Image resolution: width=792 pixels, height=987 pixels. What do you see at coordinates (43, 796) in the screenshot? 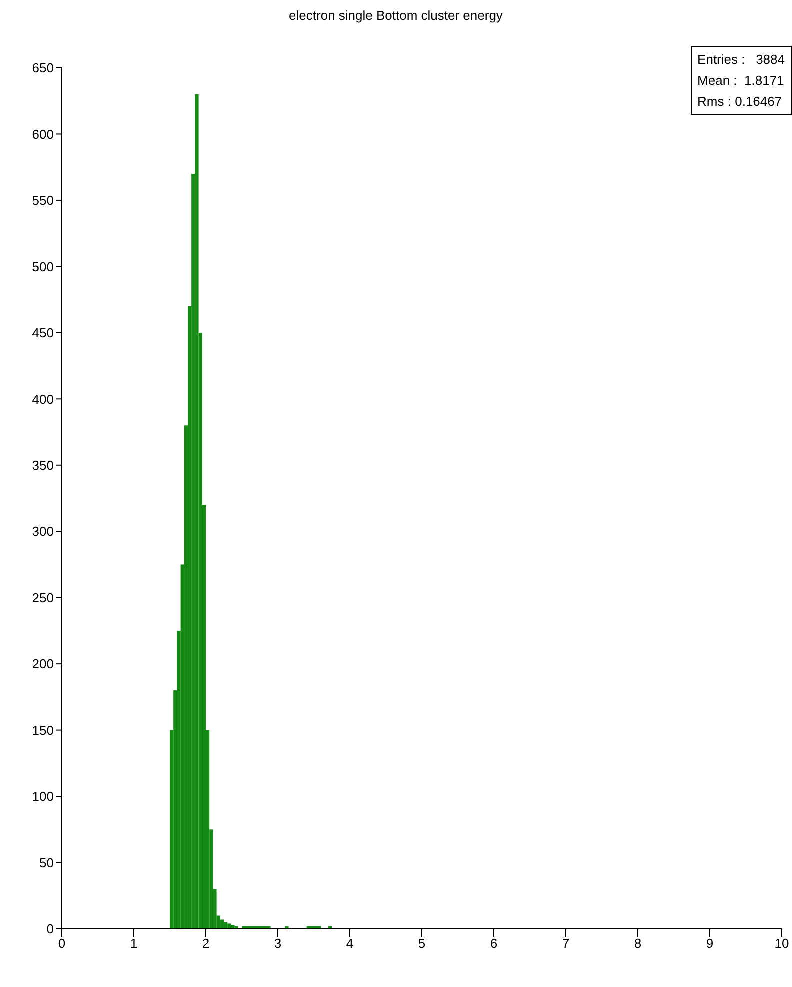
I see `y-tick-label: 100` at bounding box center [43, 796].